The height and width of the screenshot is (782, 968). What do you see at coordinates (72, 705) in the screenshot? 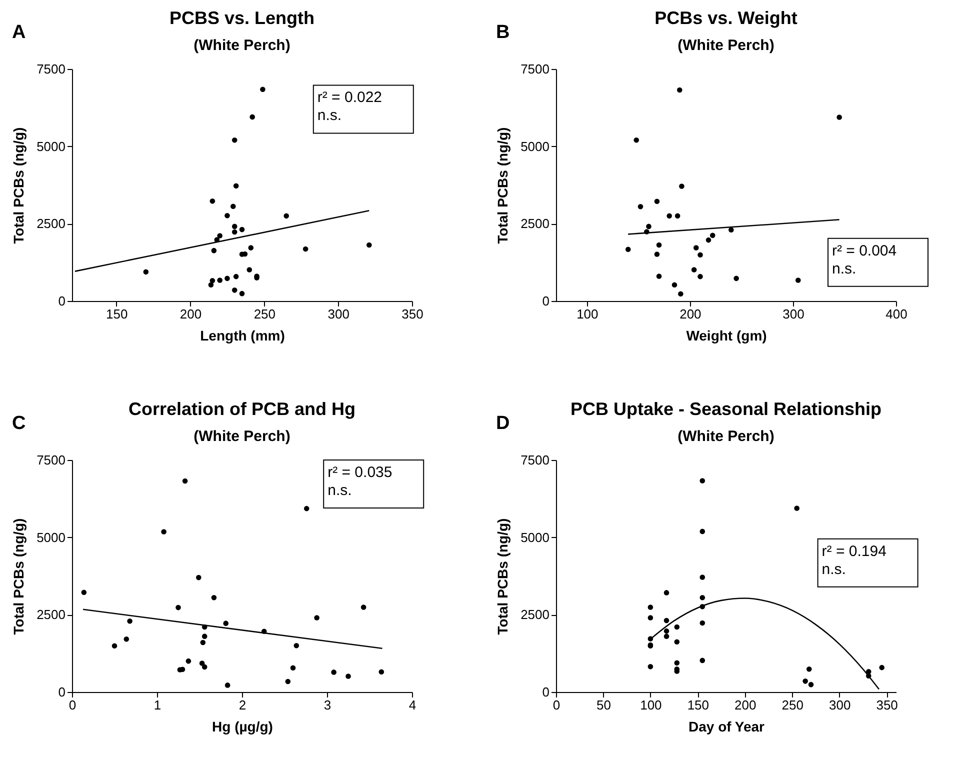
I see `x-tick-label: 0` at bounding box center [72, 705].